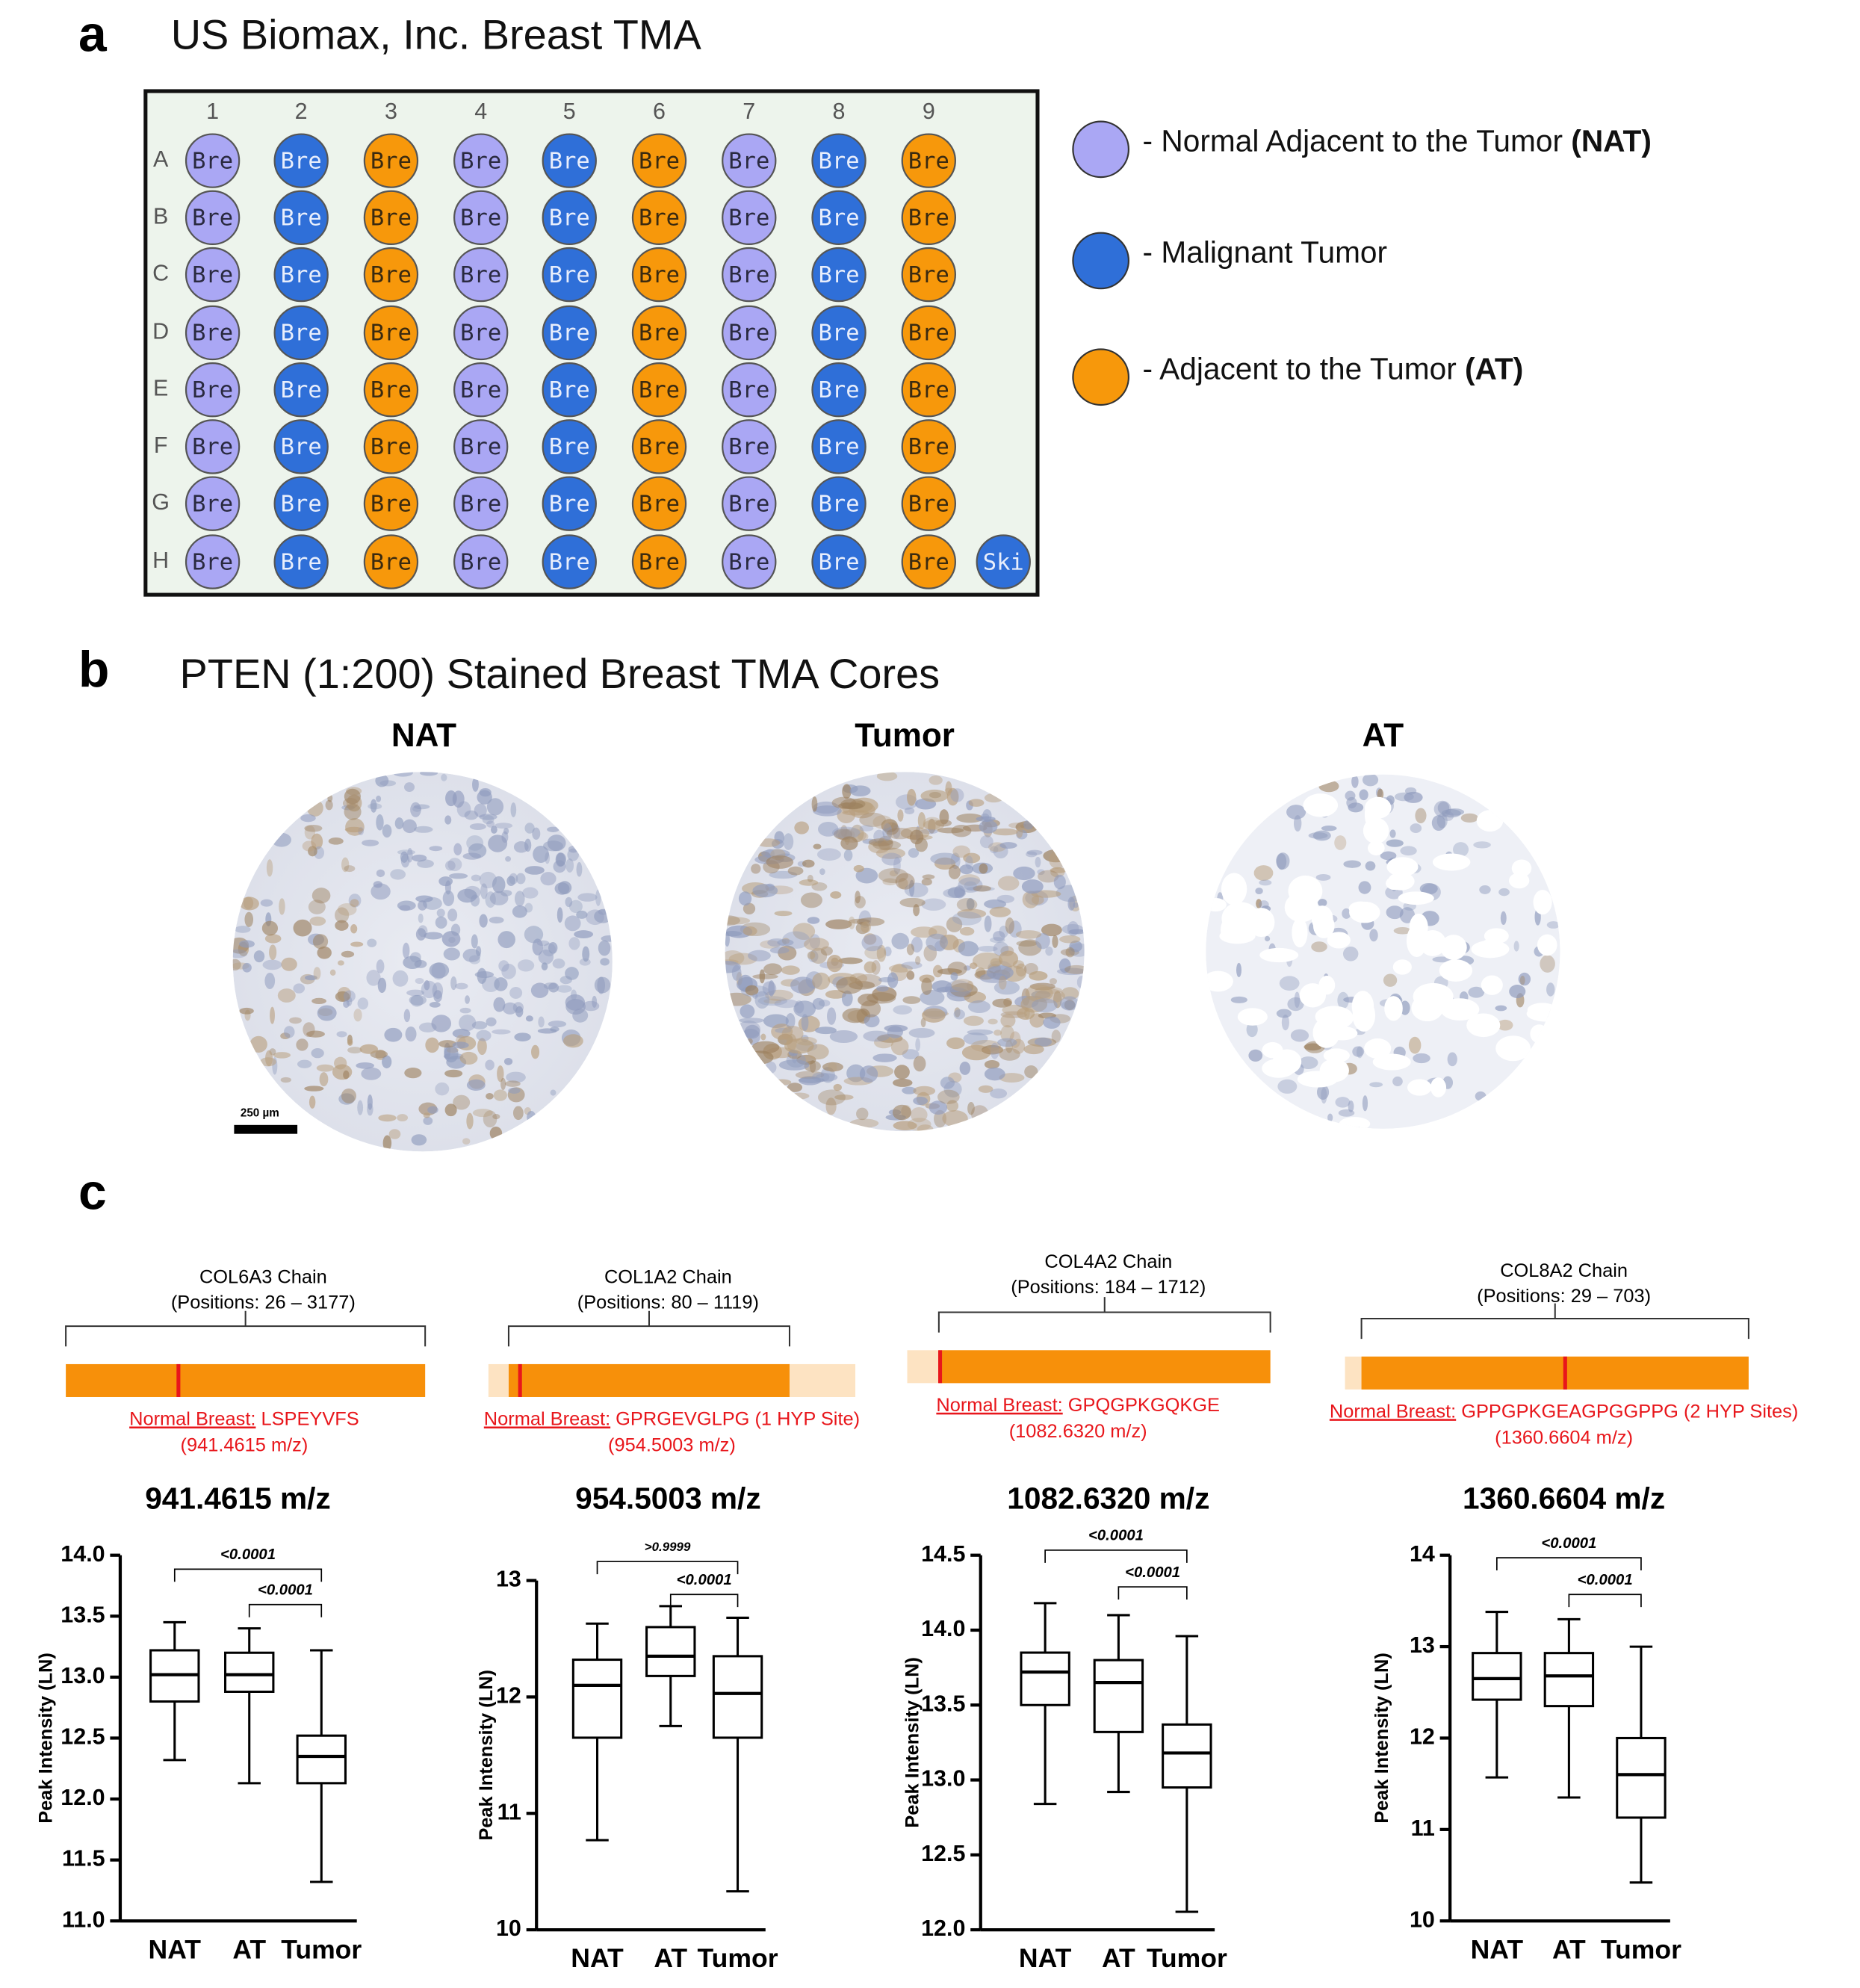  Describe the element at coordinates (1101, 261) in the screenshot. I see `legend-swatch` at that location.